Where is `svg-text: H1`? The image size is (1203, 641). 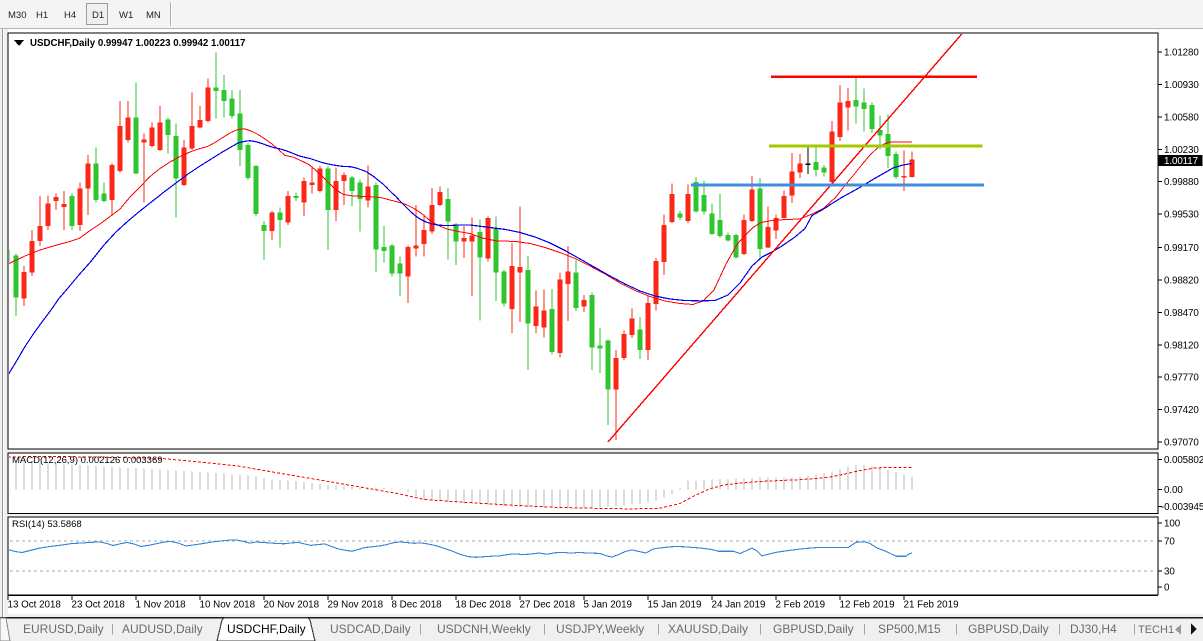 svg-text: H1 is located at coordinates (42, 15).